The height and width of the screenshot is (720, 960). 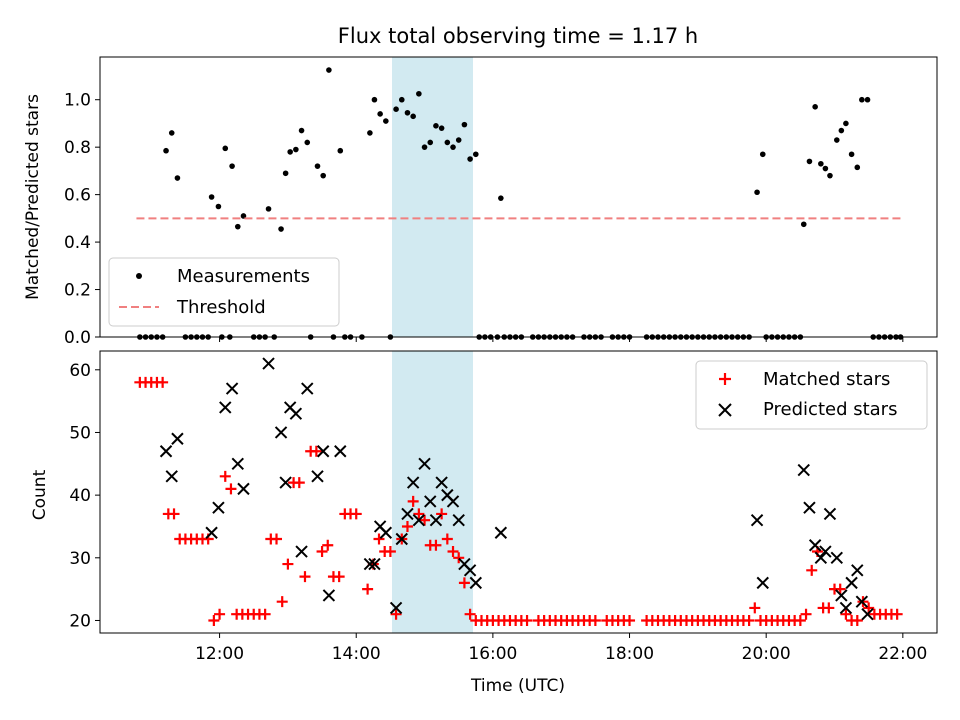 What do you see at coordinates (82, 219) in the screenshot?
I see `top-y-ticks: 0.0 0.2 0.4 0.6 0.8 1.0` at bounding box center [82, 219].